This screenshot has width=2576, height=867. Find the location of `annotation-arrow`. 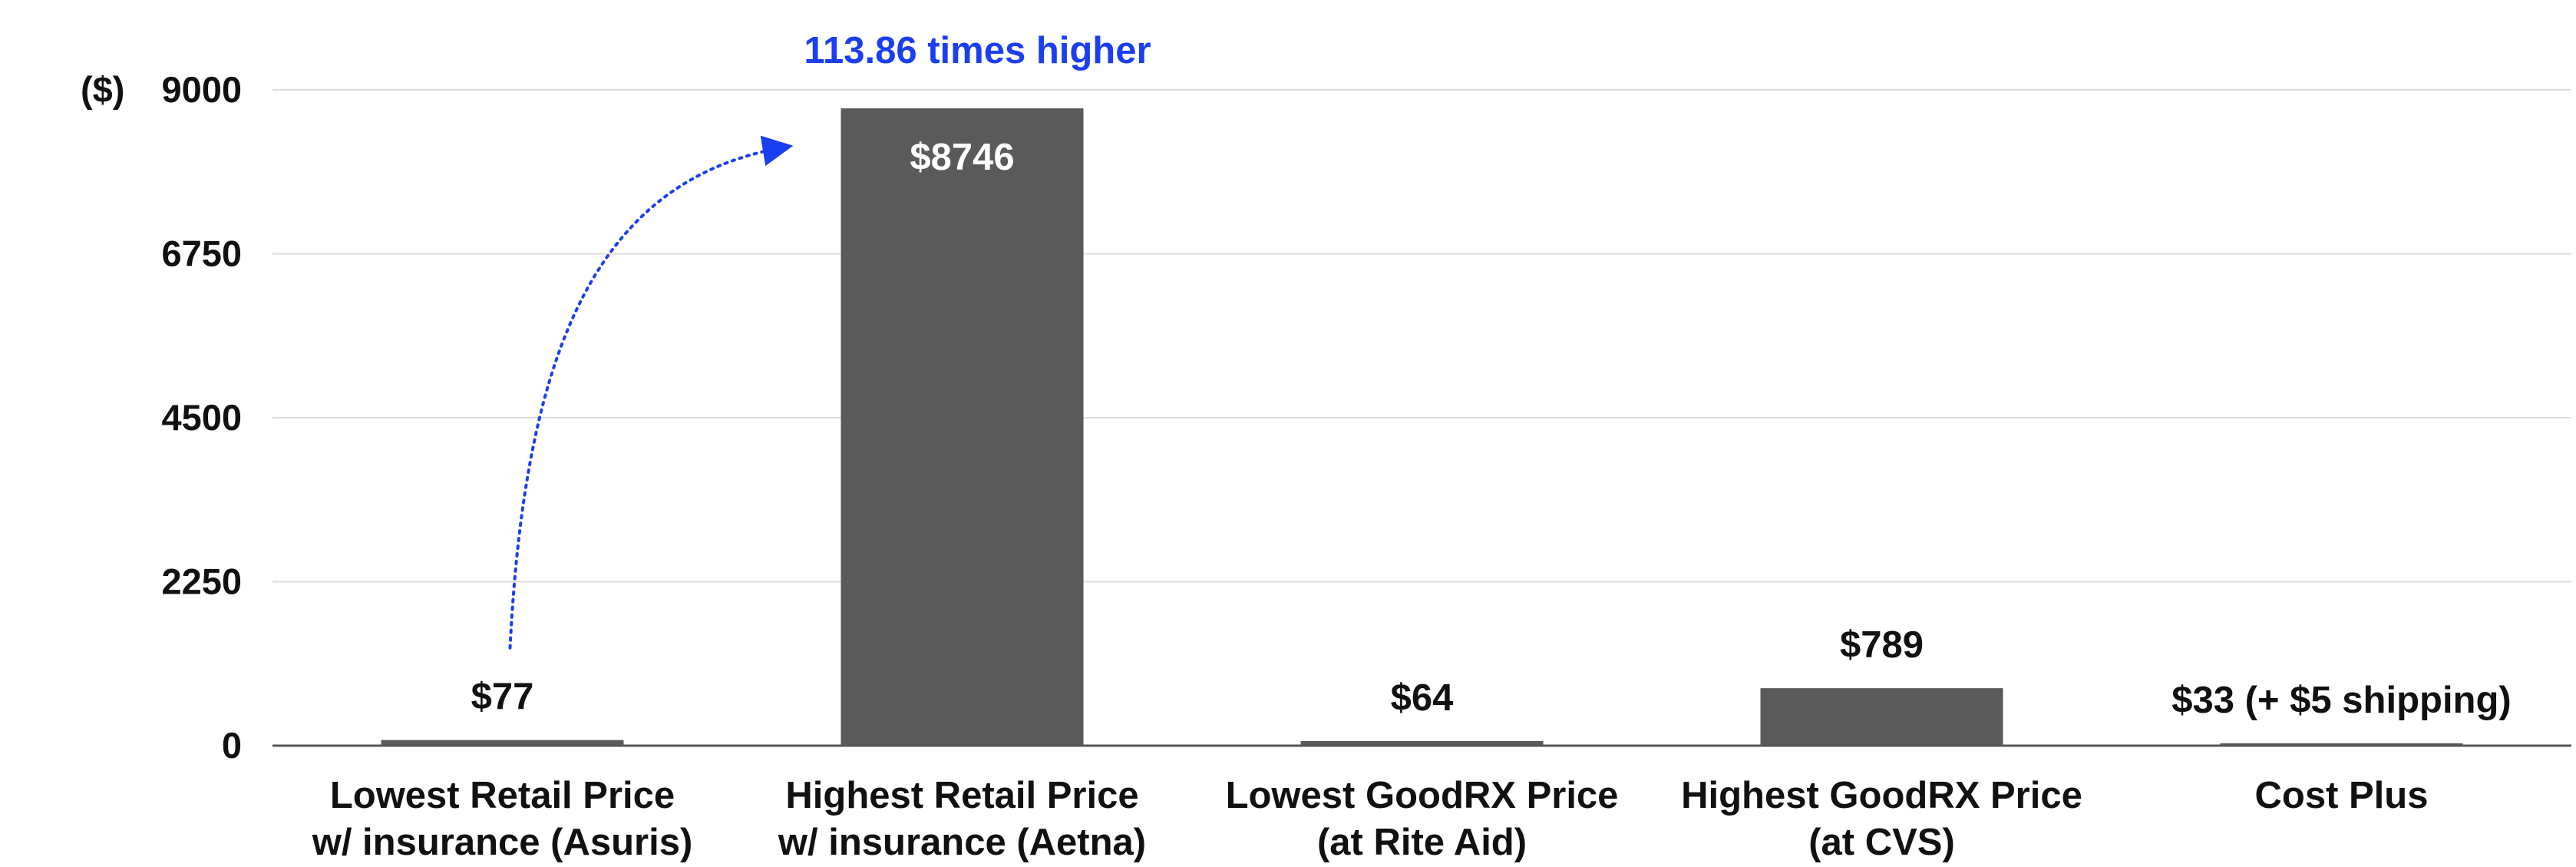

annotation-arrow is located at coordinates (651, 392).